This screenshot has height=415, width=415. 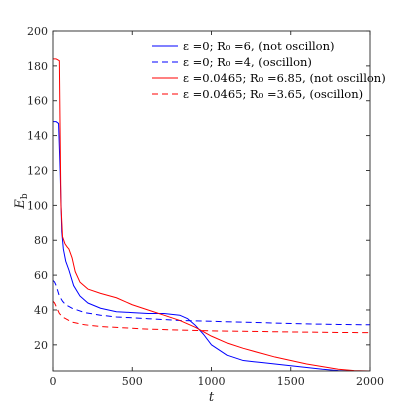 What do you see at coordinates (41, 275) in the screenshot?
I see `y-tick-label: 60` at bounding box center [41, 275].